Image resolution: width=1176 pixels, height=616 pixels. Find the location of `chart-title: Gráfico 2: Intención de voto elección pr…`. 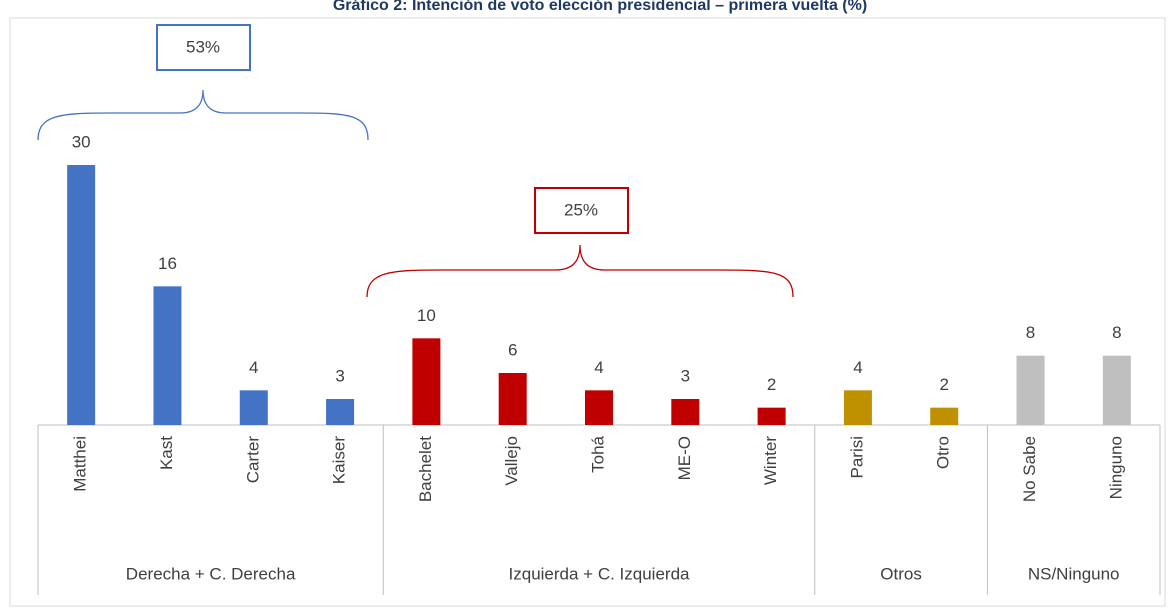

chart-title: Gráfico 2: Intención de voto elección pr… is located at coordinates (600, 7).